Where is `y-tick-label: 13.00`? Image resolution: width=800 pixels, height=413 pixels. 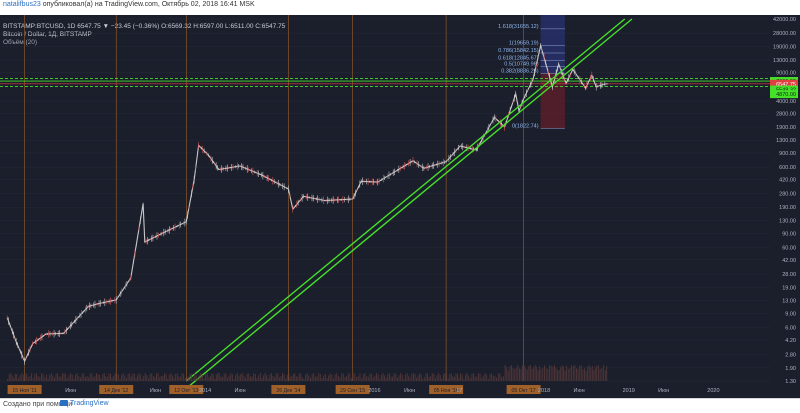 y-tick-label: 13.00 is located at coordinates (789, 302).